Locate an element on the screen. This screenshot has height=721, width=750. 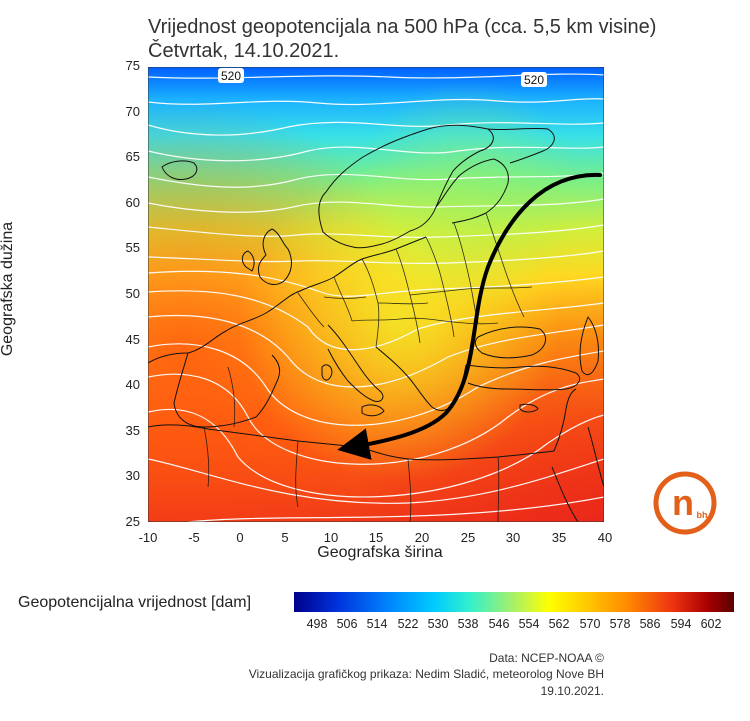
y-tick: 25 is located at coordinates (132, 521).